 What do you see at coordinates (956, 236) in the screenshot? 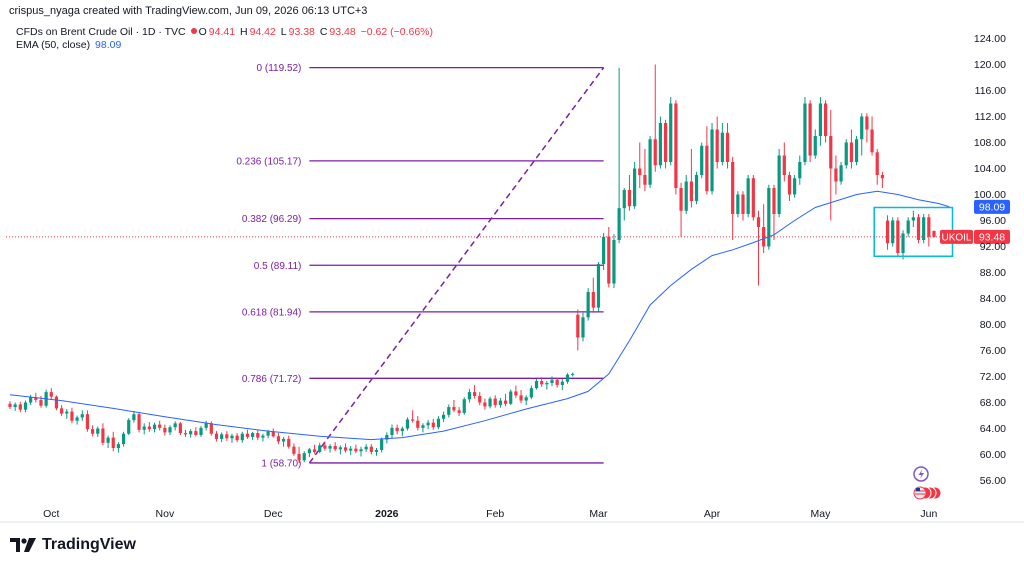
I see `symbol-tag` at bounding box center [956, 236].